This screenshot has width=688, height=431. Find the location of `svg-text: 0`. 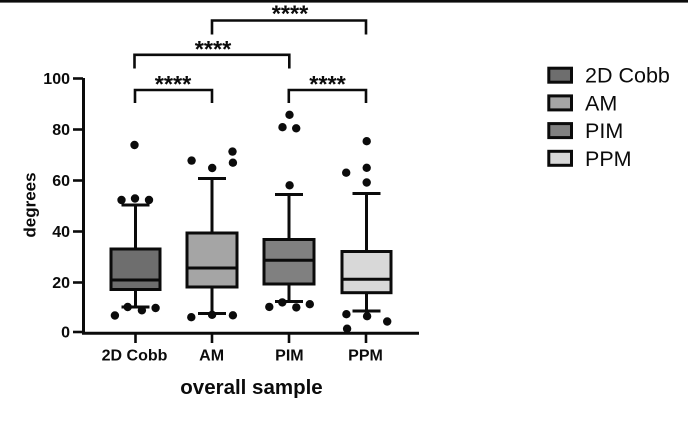

svg-text: 0 is located at coordinates (65, 333).